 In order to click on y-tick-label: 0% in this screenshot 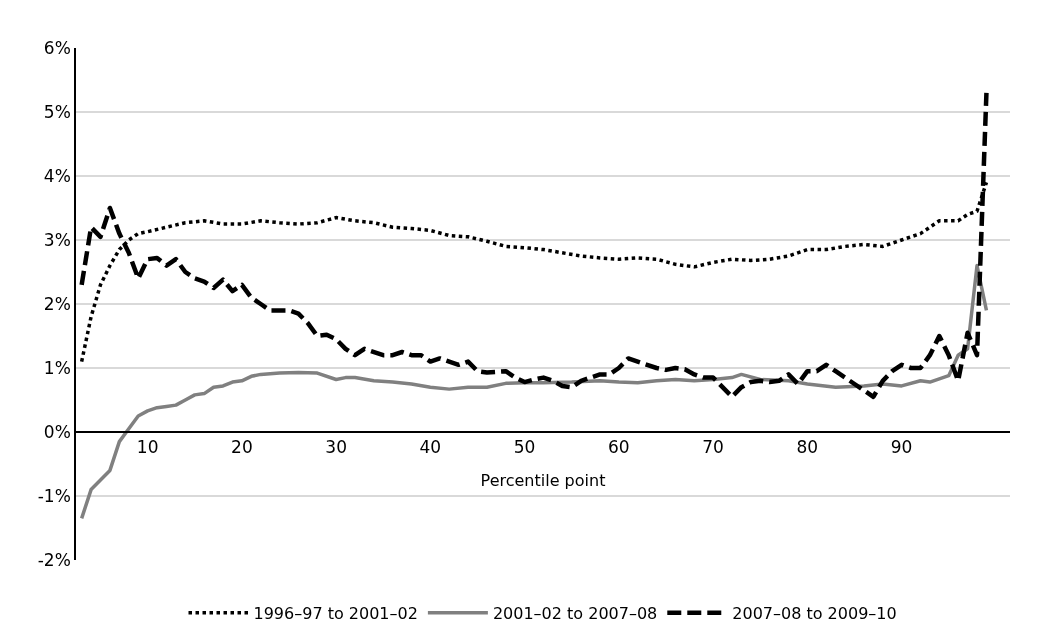, I will do `click(57, 431)`.